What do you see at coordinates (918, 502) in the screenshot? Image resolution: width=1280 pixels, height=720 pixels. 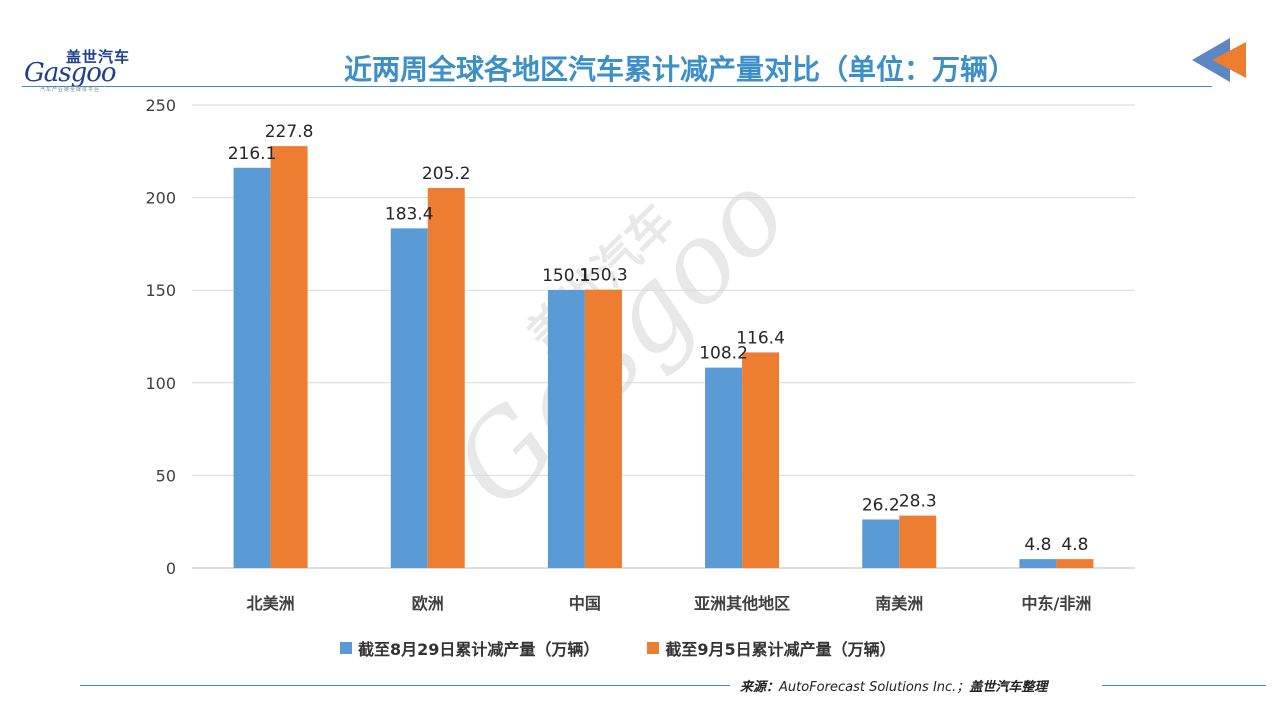 I see `data-label-series2: 28.3` at bounding box center [918, 502].